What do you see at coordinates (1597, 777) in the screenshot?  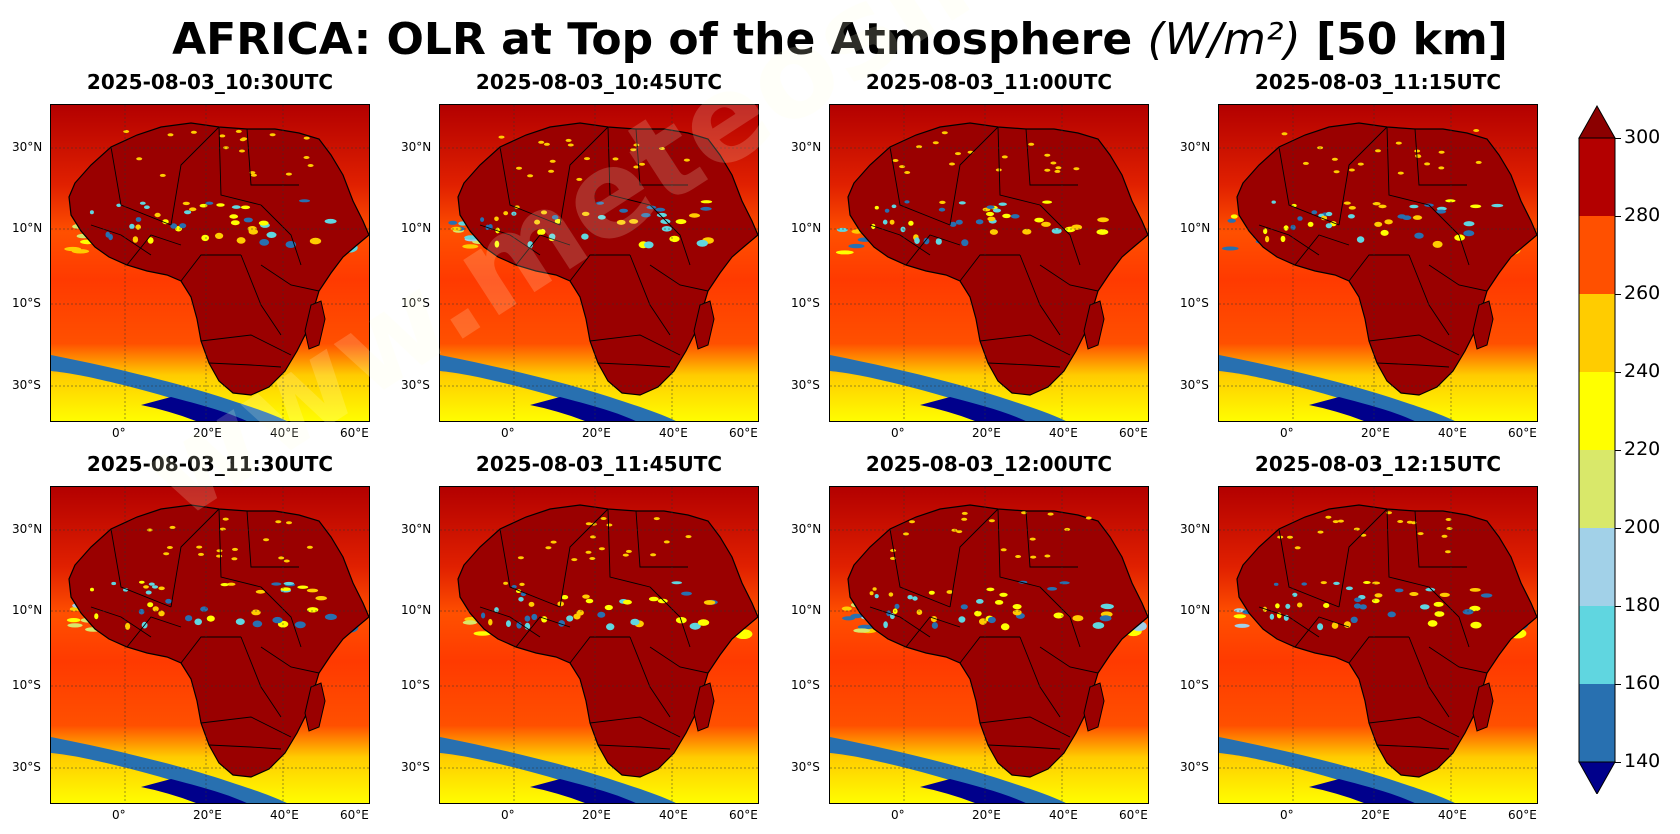 I see `colorbar-extend-min` at bounding box center [1597, 777].